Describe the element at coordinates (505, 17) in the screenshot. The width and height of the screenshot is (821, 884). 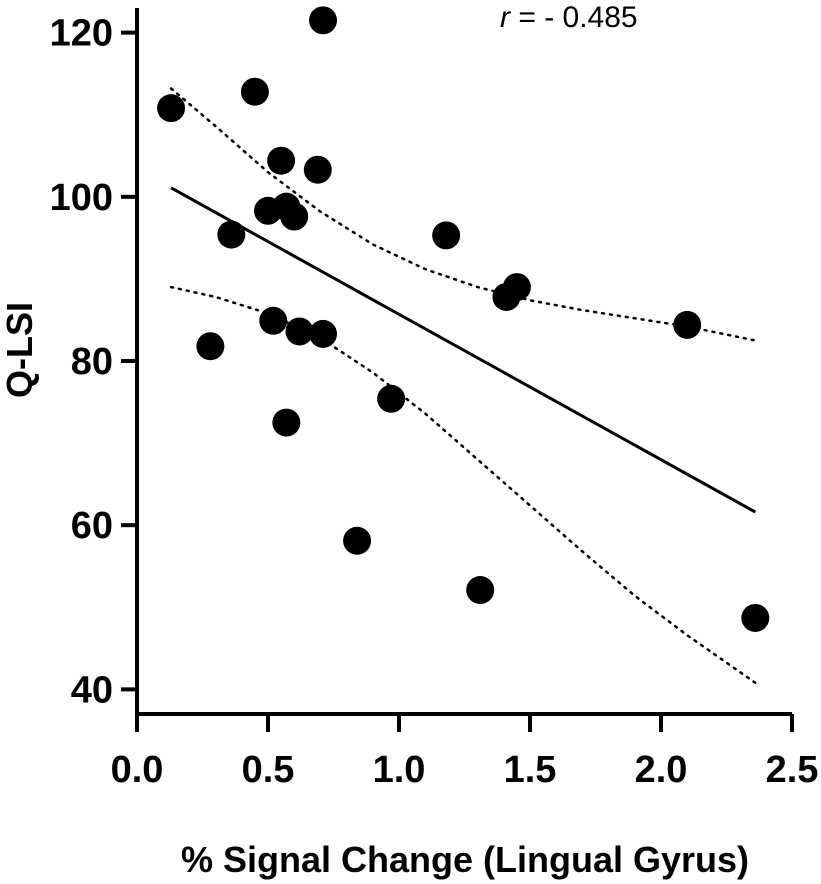
I see `r-symbol: r` at that location.